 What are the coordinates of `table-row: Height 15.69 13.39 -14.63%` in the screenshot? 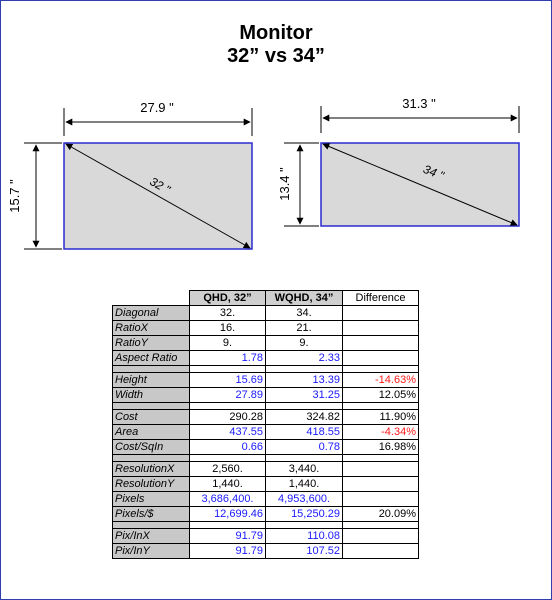 It's located at (265, 380).